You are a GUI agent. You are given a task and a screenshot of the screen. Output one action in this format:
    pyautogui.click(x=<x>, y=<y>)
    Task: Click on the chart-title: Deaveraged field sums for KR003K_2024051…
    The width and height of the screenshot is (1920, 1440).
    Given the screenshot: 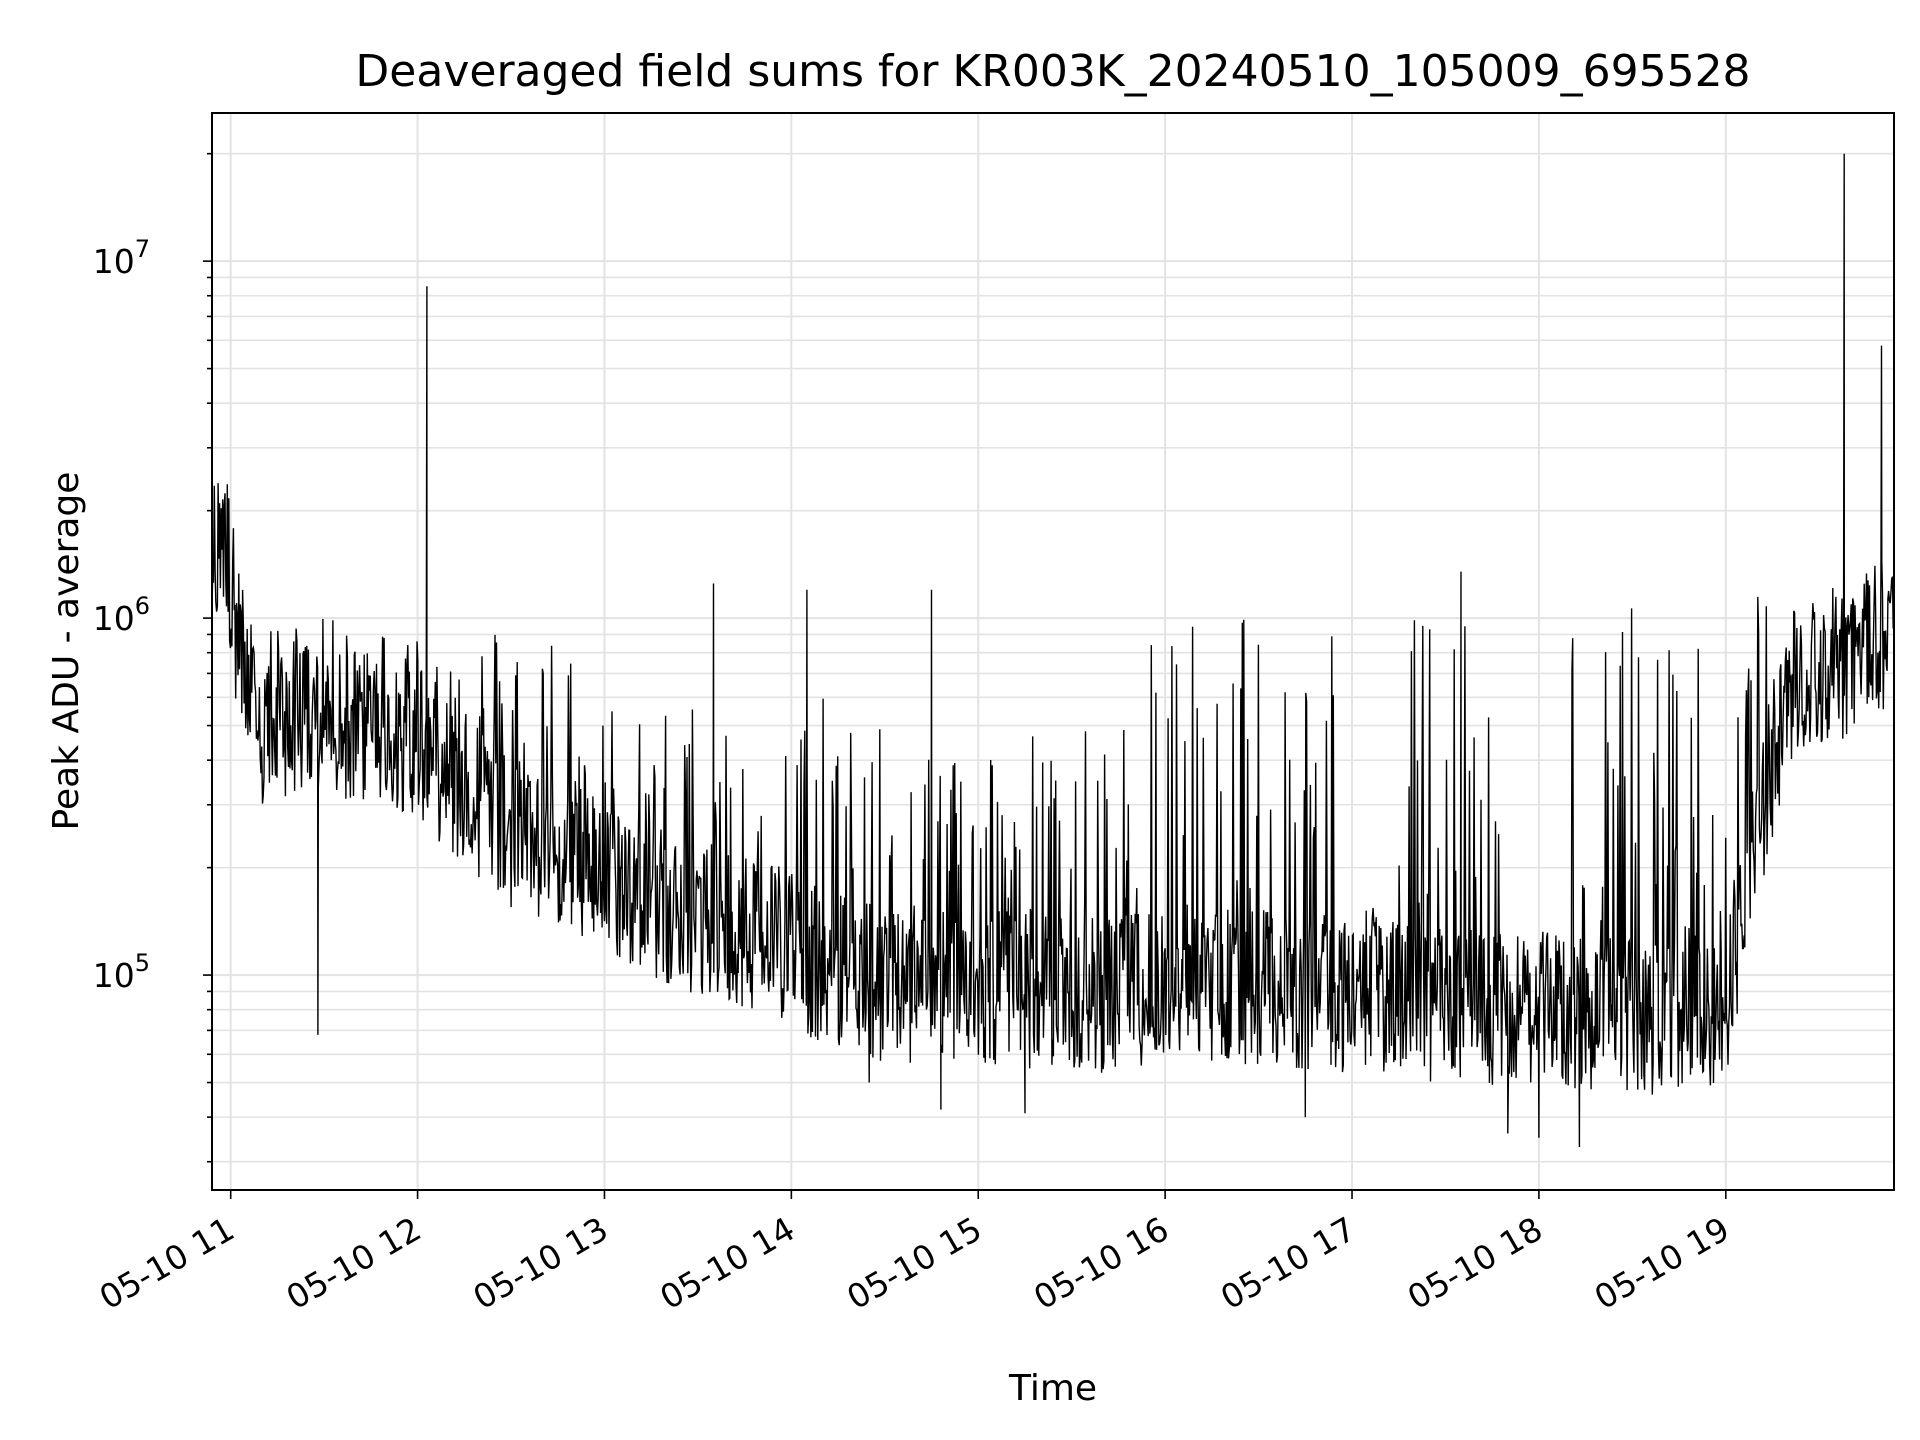 What is the action you would take?
    pyautogui.click(x=1052, y=71)
    